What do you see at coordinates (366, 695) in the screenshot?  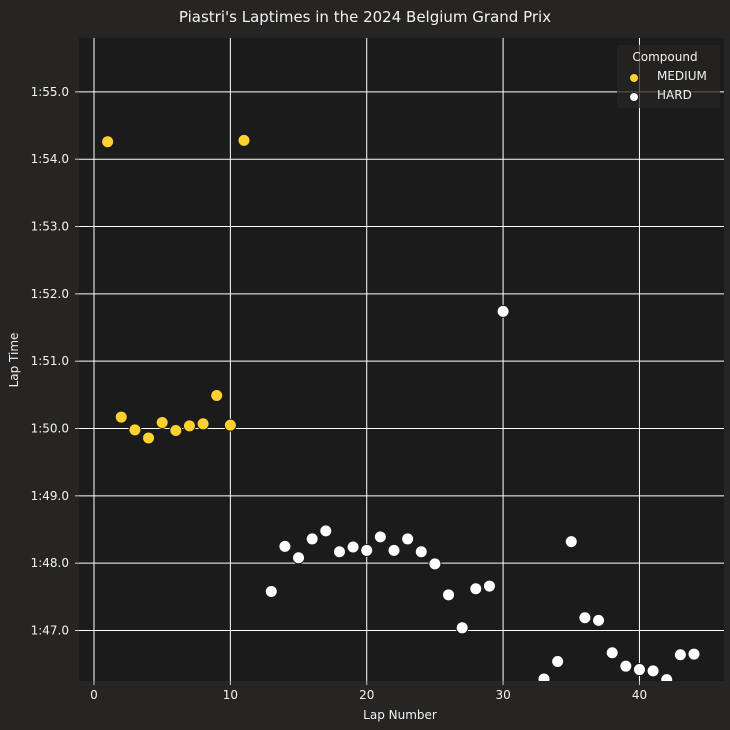 I see `x-tick-label: 20` at bounding box center [366, 695].